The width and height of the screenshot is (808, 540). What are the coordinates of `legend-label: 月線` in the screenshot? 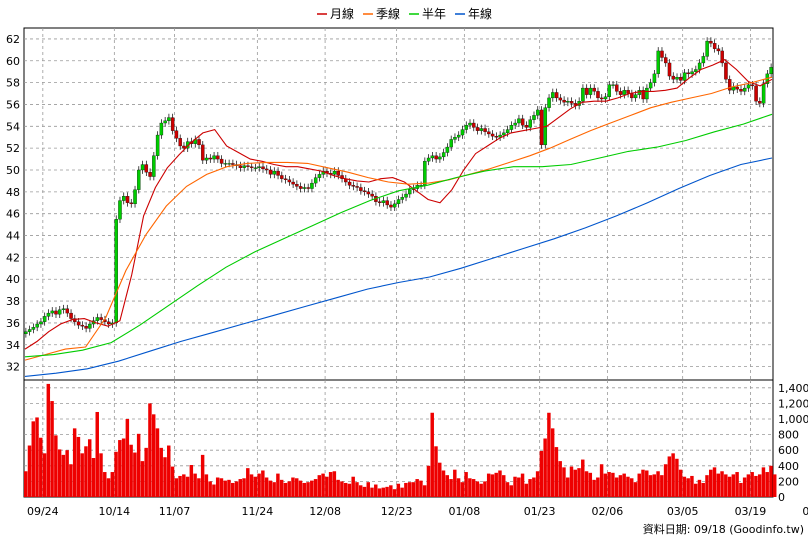 It's located at (342, 13).